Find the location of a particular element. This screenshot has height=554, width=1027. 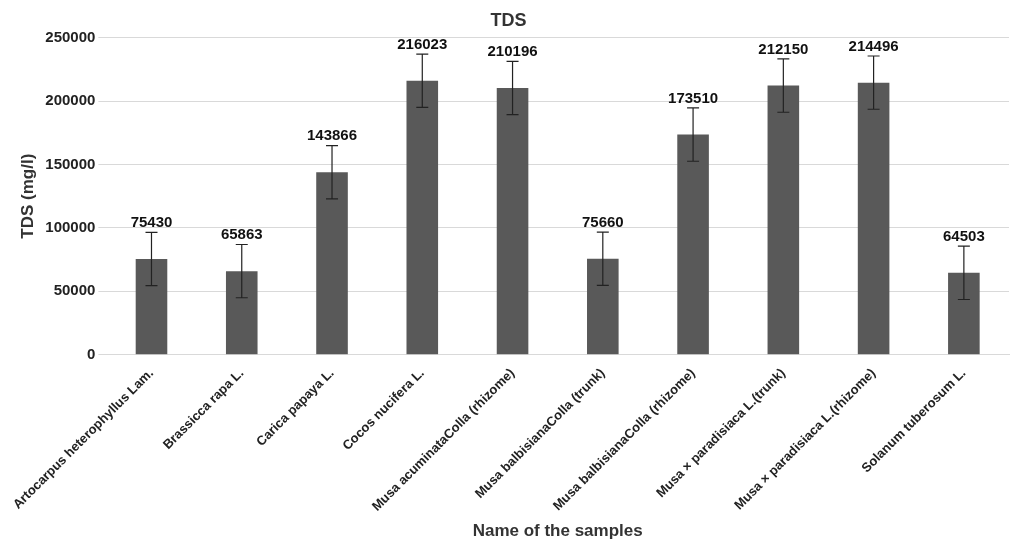

data-label: 210196 is located at coordinates (512, 51).